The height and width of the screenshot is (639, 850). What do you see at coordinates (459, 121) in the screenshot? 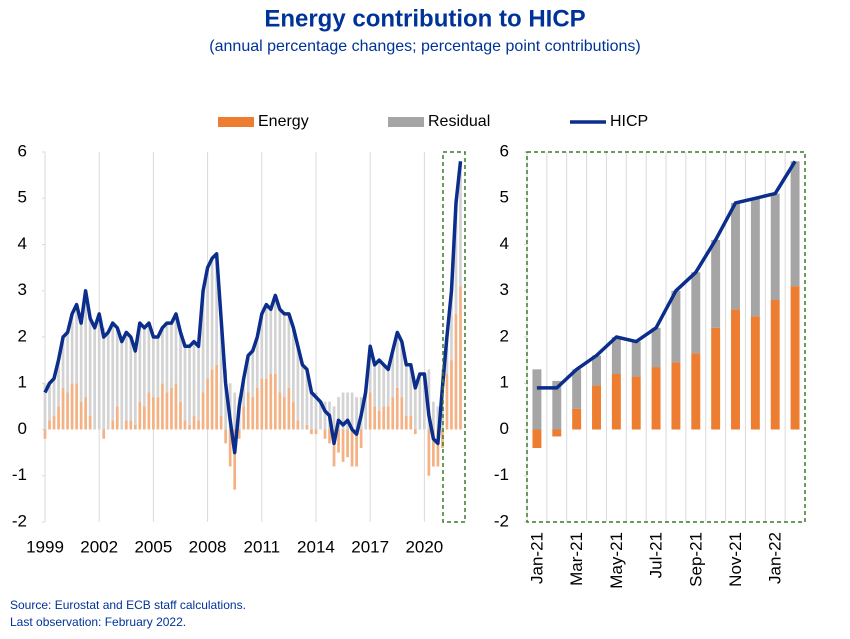
I see `legend-label: Residual` at bounding box center [459, 121].